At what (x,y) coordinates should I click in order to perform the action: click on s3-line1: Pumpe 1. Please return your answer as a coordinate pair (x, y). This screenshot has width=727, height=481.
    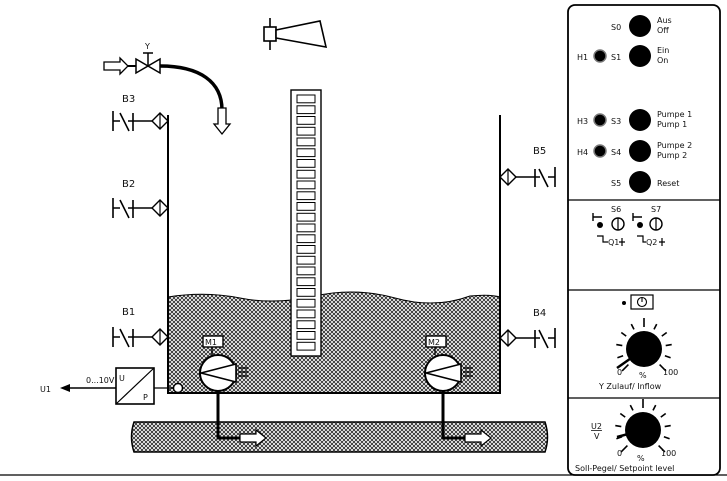
    Looking at the image, I should click on (674, 114).